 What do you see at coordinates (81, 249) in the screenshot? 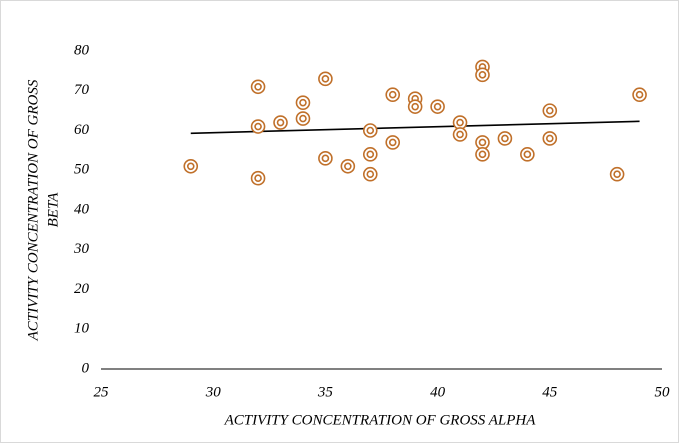
I see `y-tick-label: 30` at bounding box center [81, 249].